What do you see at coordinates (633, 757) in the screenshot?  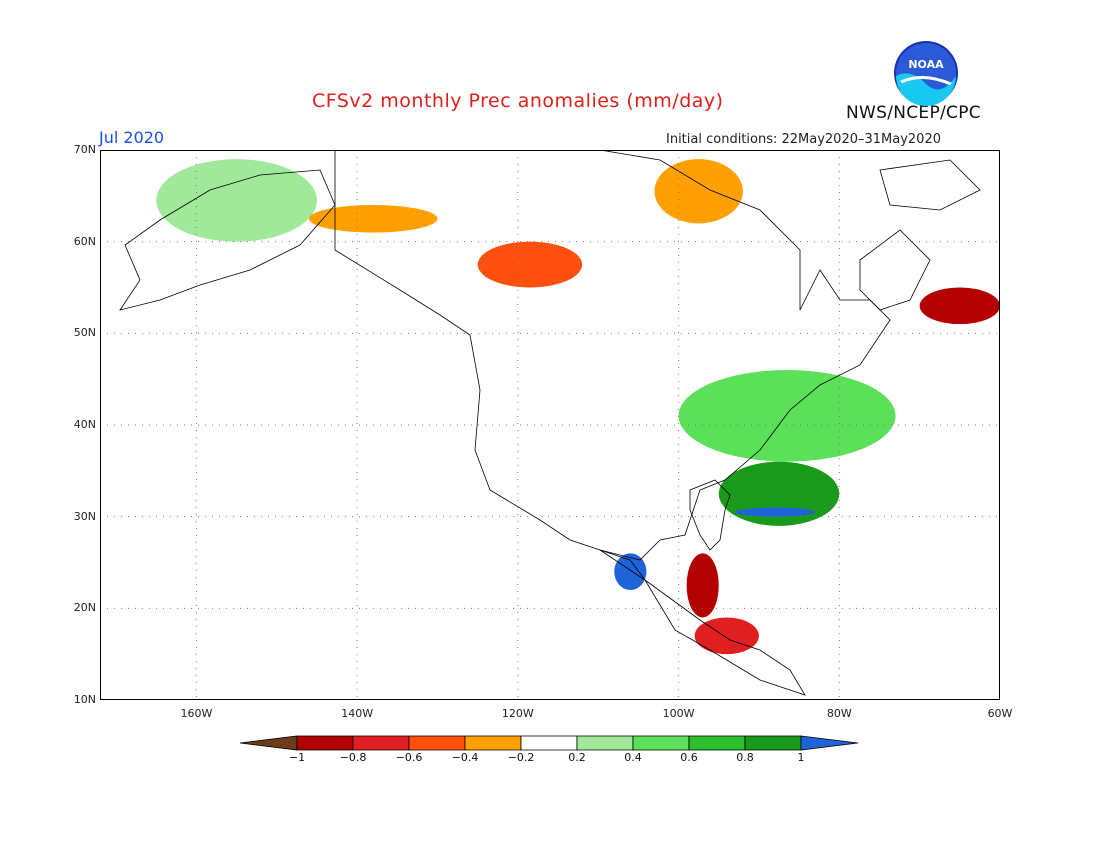 I see `colorbar-label: 0.4` at bounding box center [633, 757].